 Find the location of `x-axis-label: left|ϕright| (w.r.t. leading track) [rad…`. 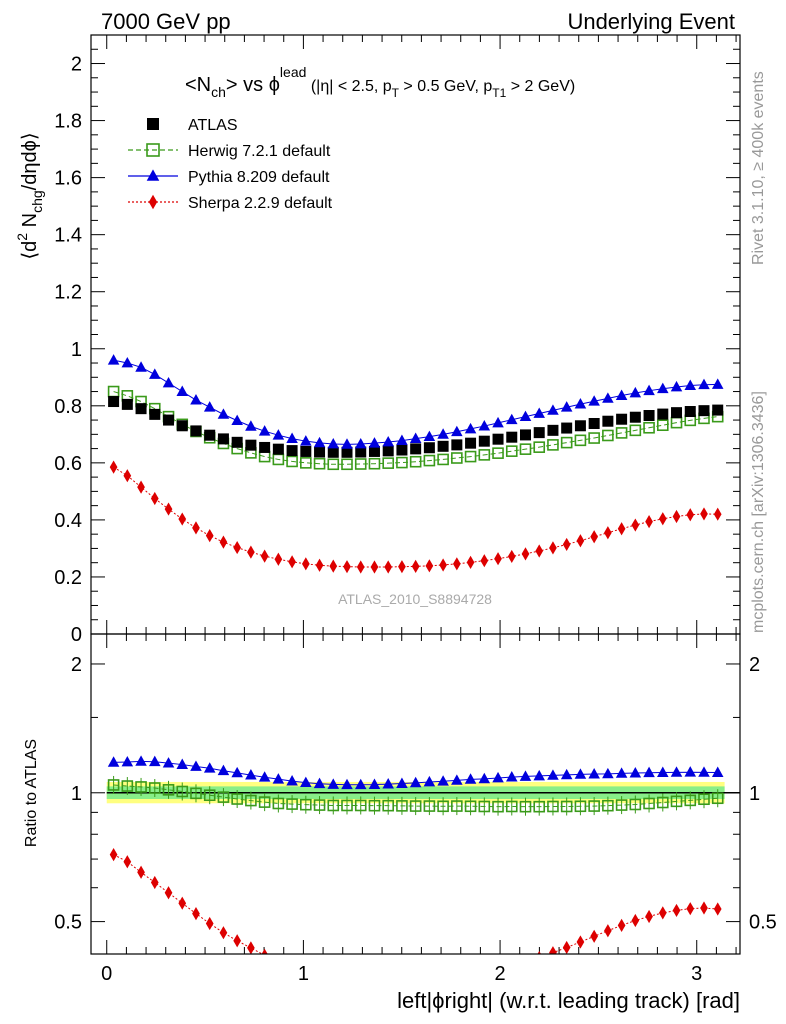

x-axis-label: left|ϕright| (w.r.t. leading track) [rad… is located at coordinates (568, 1000).